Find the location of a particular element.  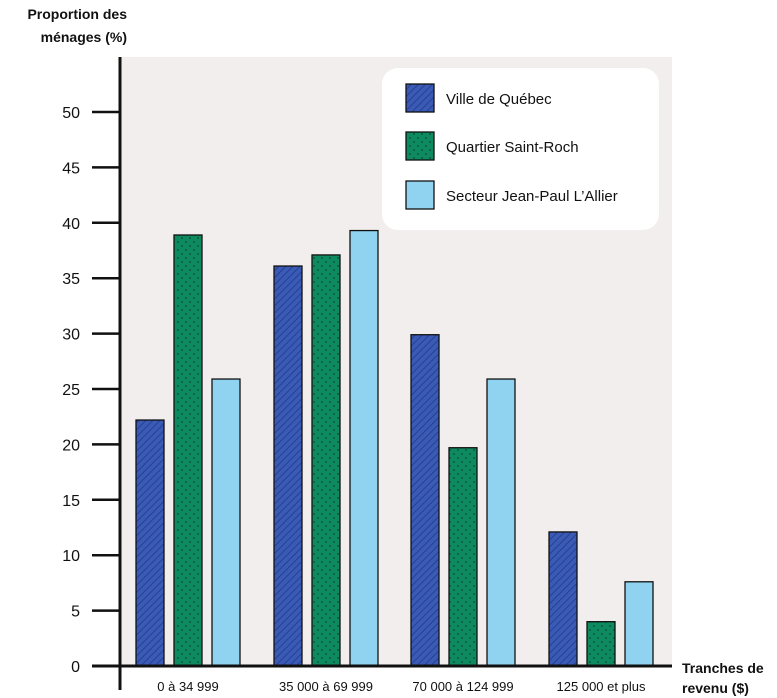

y-tick-label: 15 is located at coordinates (71, 501).